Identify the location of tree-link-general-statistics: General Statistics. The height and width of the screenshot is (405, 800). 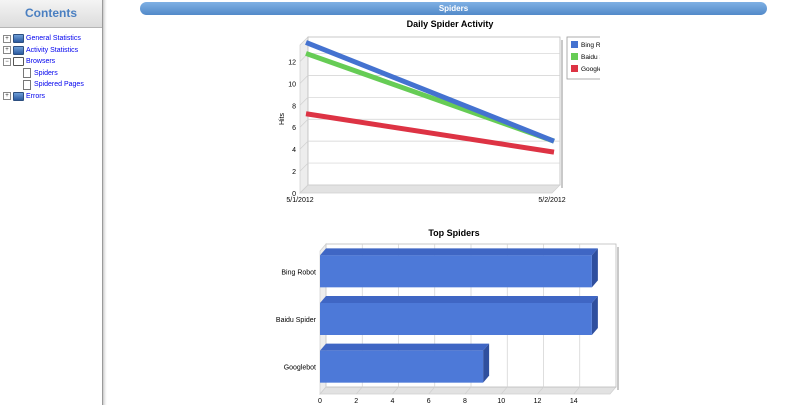
(53, 38).